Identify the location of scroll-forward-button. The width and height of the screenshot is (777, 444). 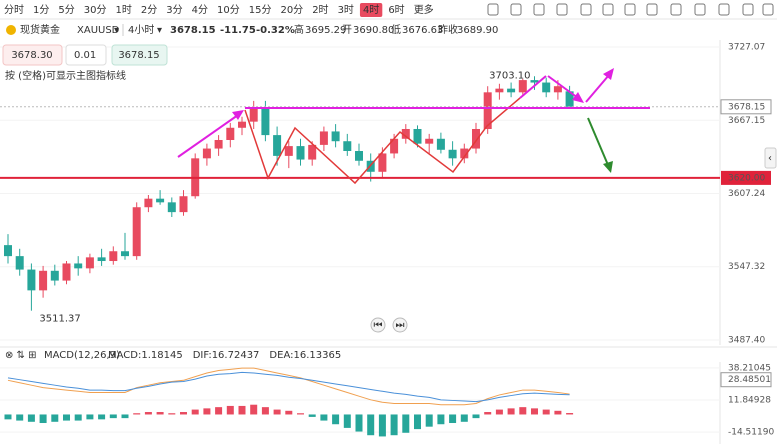
(400, 325).